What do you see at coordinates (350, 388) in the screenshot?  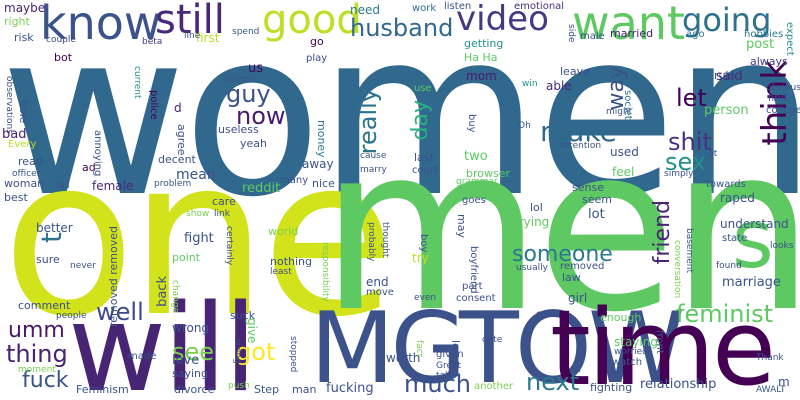 I see `word-fucking: fucking` at bounding box center [350, 388].